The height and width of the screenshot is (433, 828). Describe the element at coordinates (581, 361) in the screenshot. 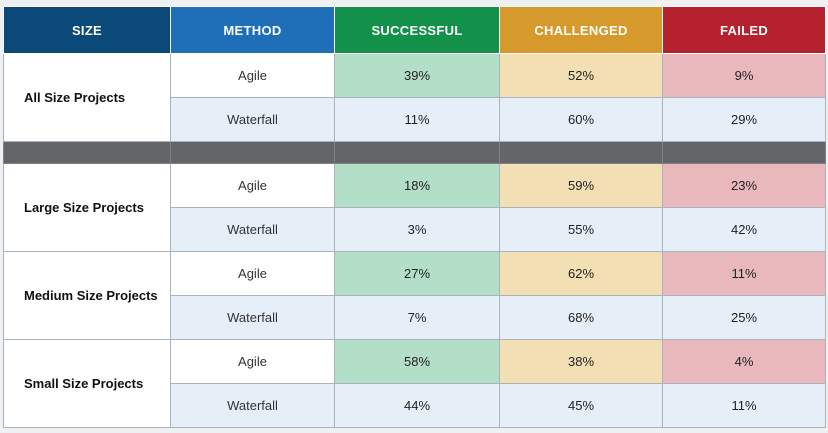

I see `challenged-value: 38%` at that location.